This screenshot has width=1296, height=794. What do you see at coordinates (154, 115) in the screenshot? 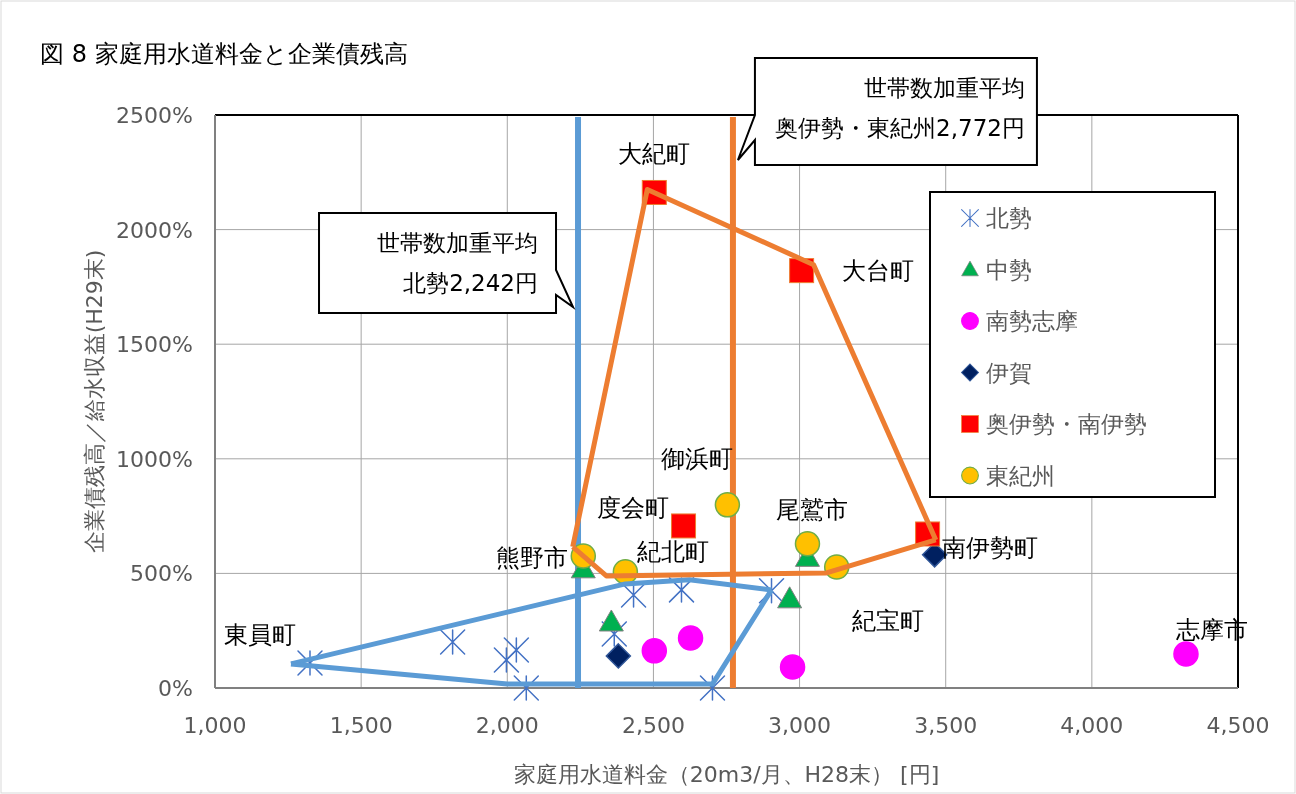
I see `y-tick-label: 2500%` at bounding box center [154, 115].